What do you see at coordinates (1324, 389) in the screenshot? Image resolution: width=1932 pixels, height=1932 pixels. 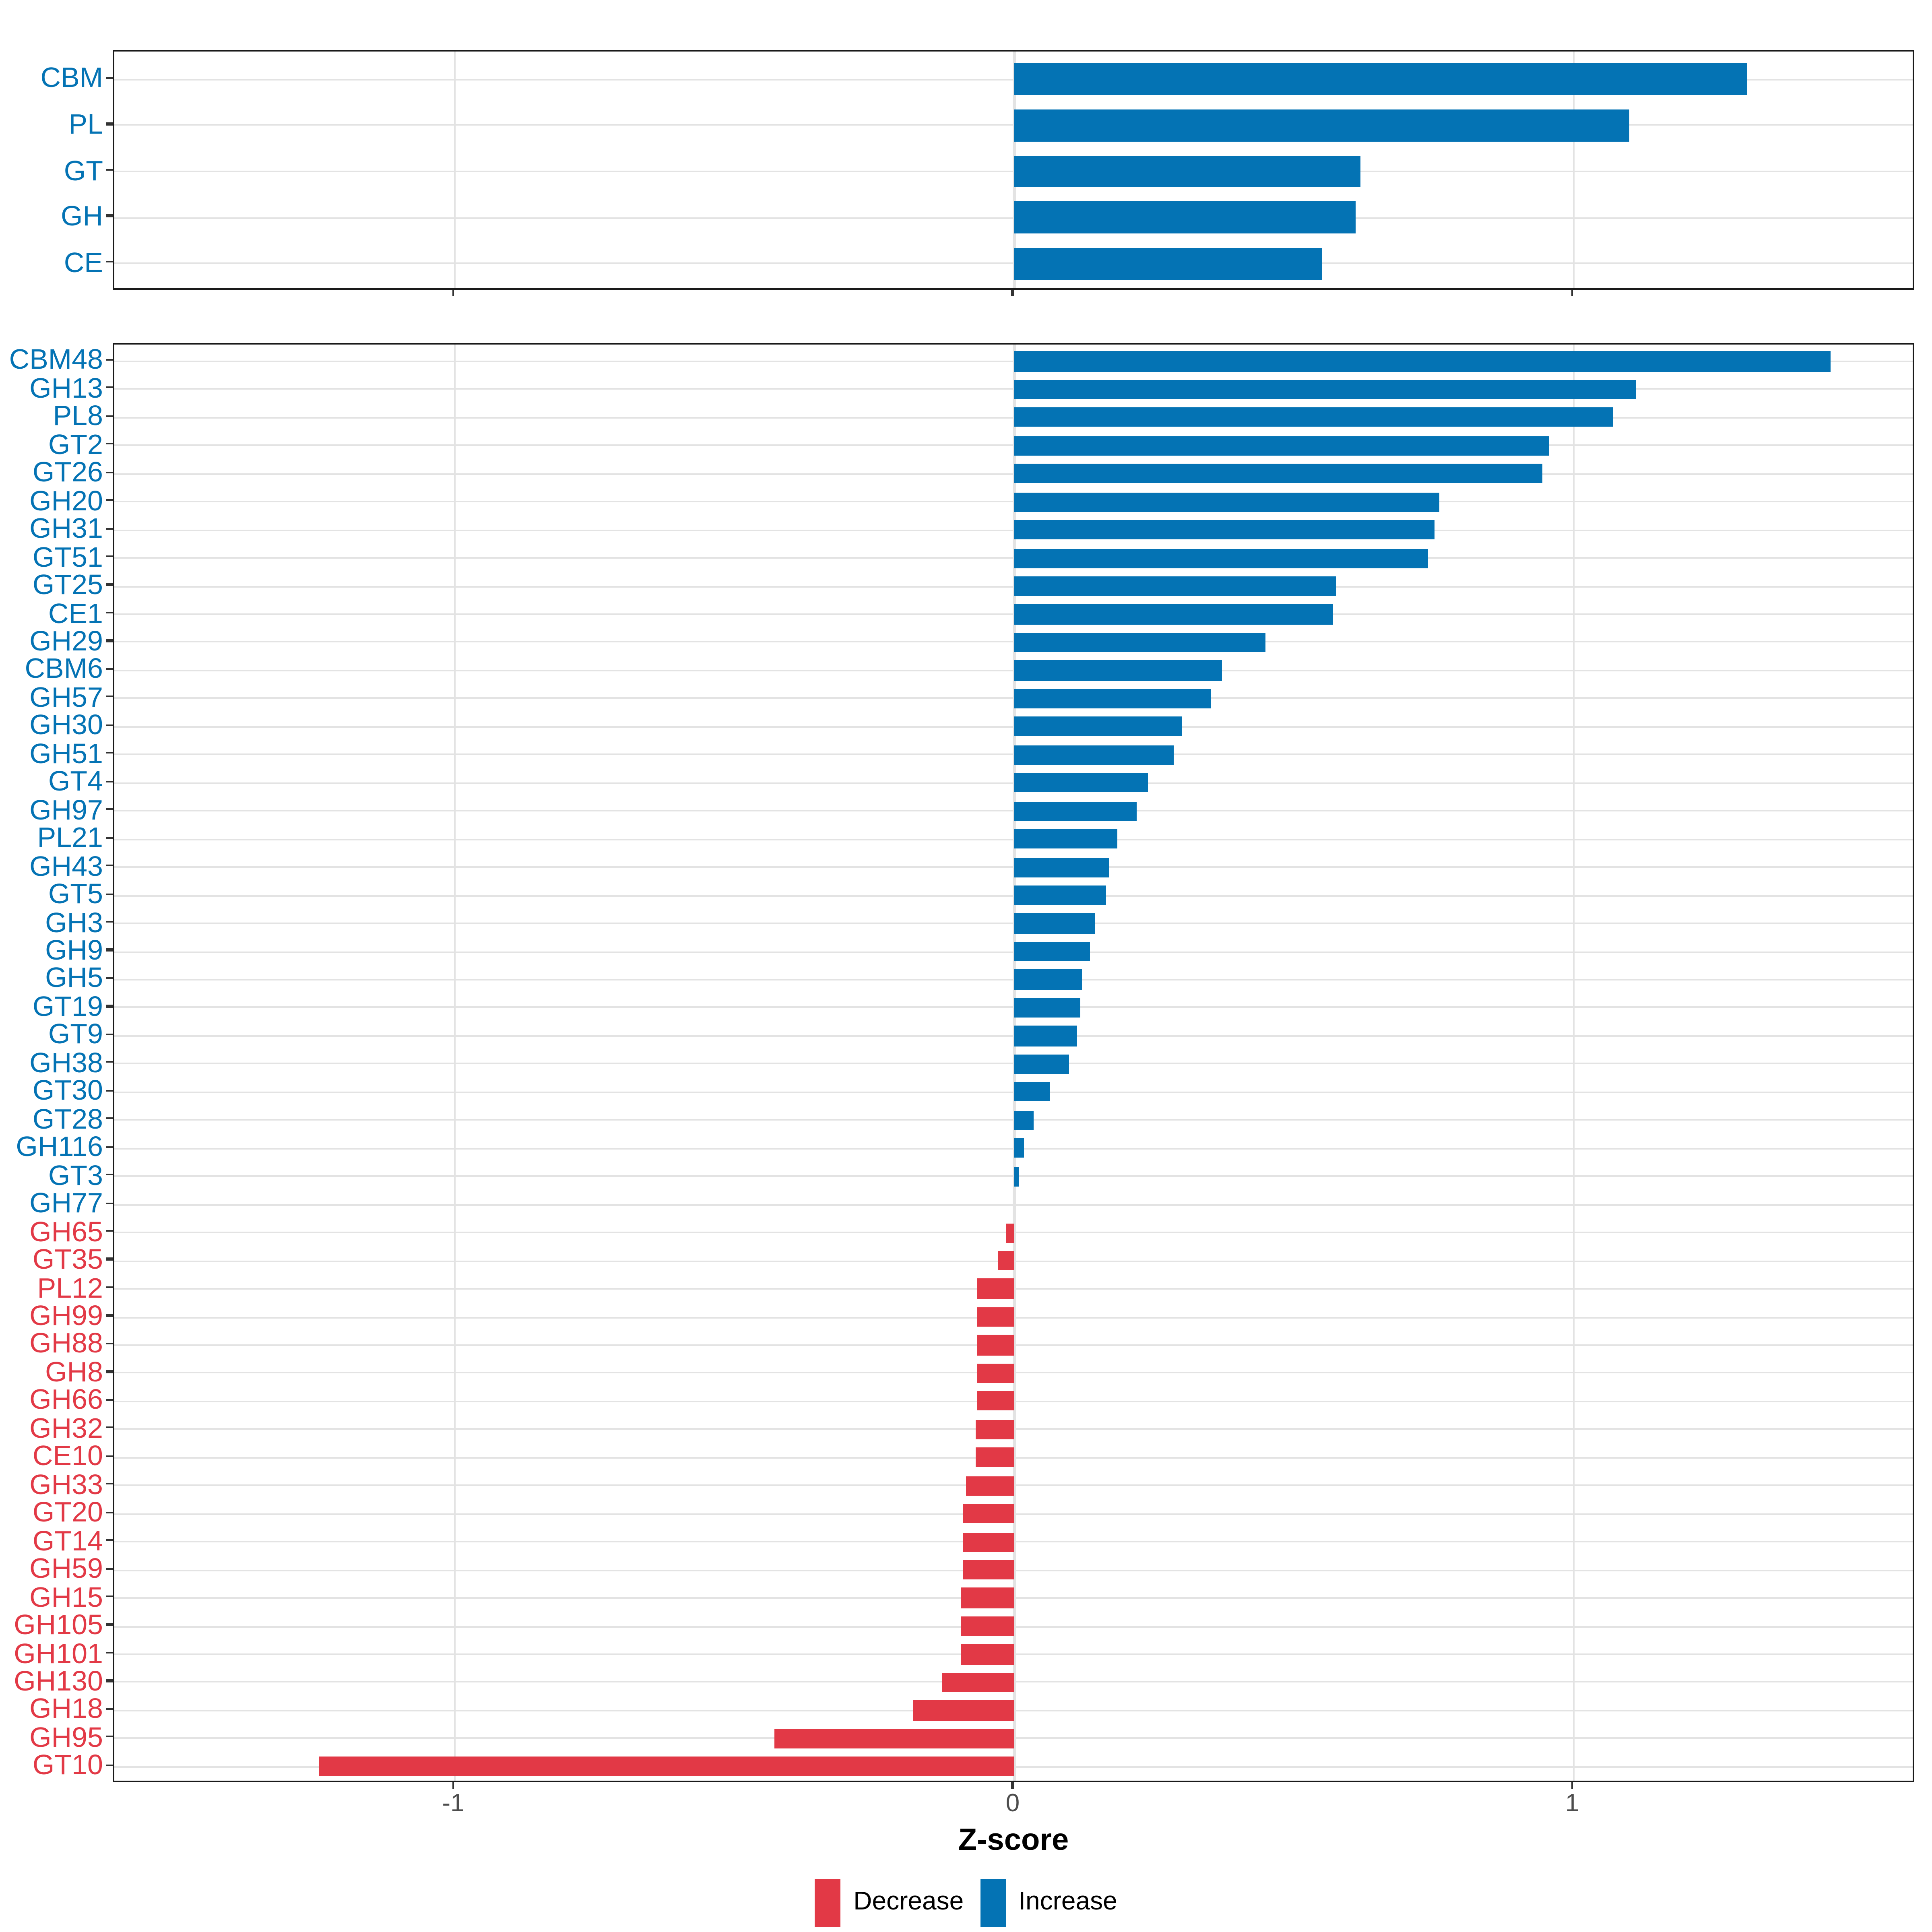 I see `bar-gh13` at bounding box center [1324, 389].